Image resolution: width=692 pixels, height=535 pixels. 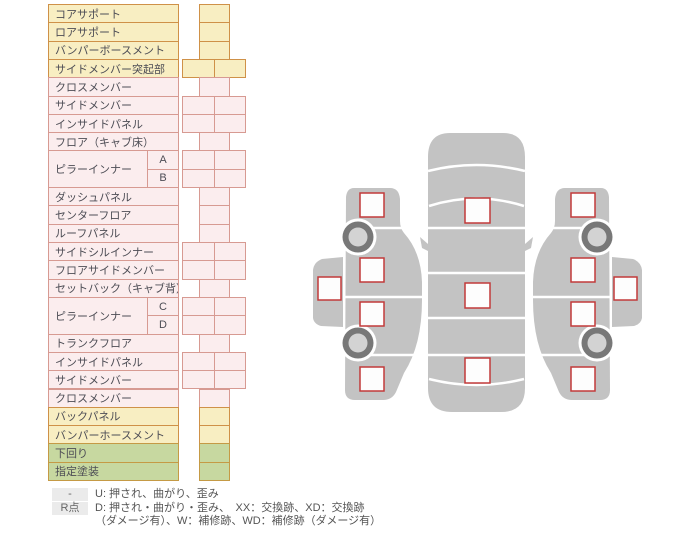 I want to click on top-view, so click(x=476, y=272).